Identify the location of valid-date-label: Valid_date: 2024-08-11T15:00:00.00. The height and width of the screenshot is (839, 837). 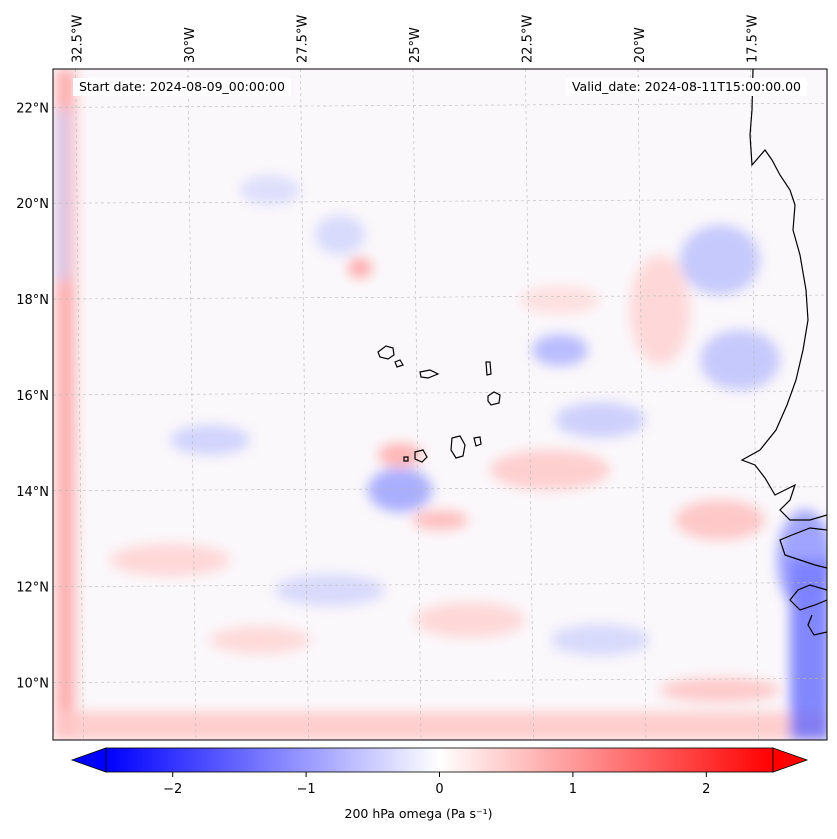
(686, 87).